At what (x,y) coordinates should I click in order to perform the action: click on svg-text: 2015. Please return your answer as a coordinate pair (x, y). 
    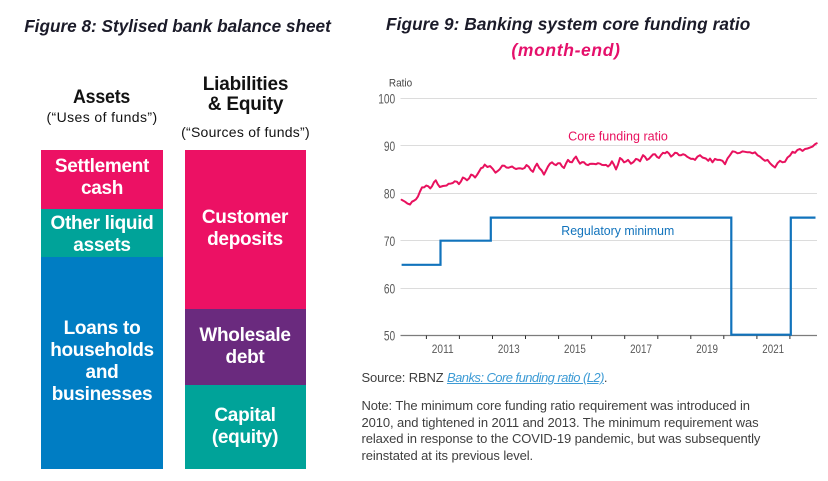
    Looking at the image, I should click on (575, 349).